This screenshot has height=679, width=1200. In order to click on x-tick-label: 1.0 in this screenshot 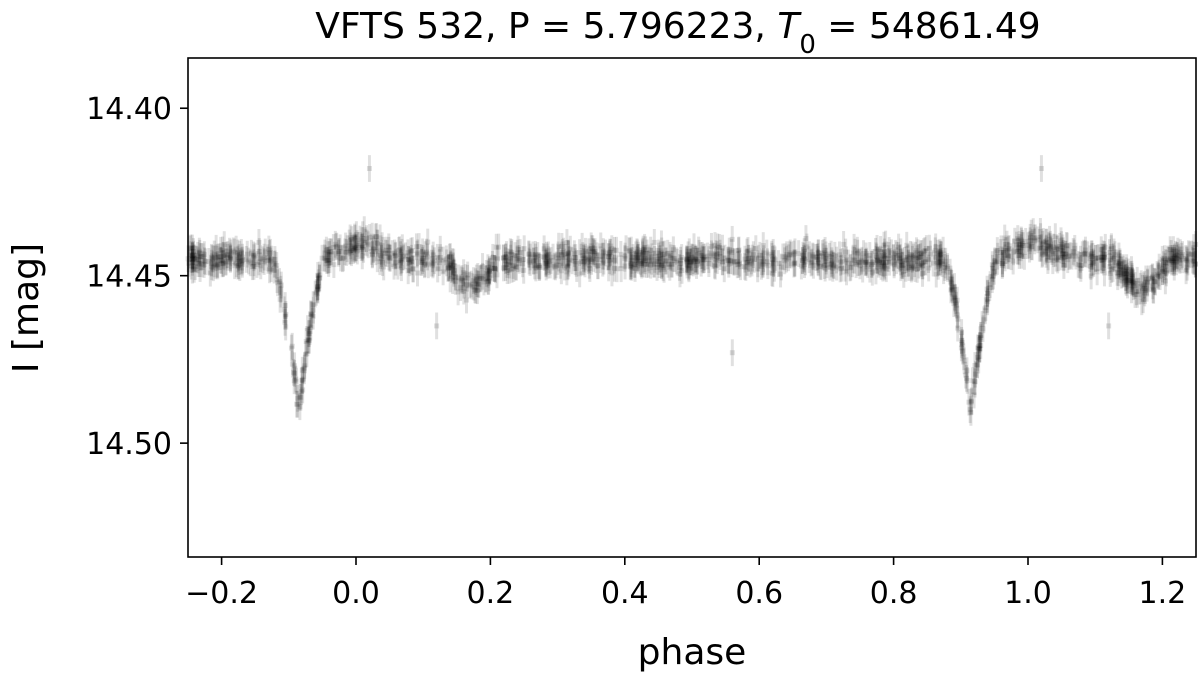, I will do `click(1028, 593)`.